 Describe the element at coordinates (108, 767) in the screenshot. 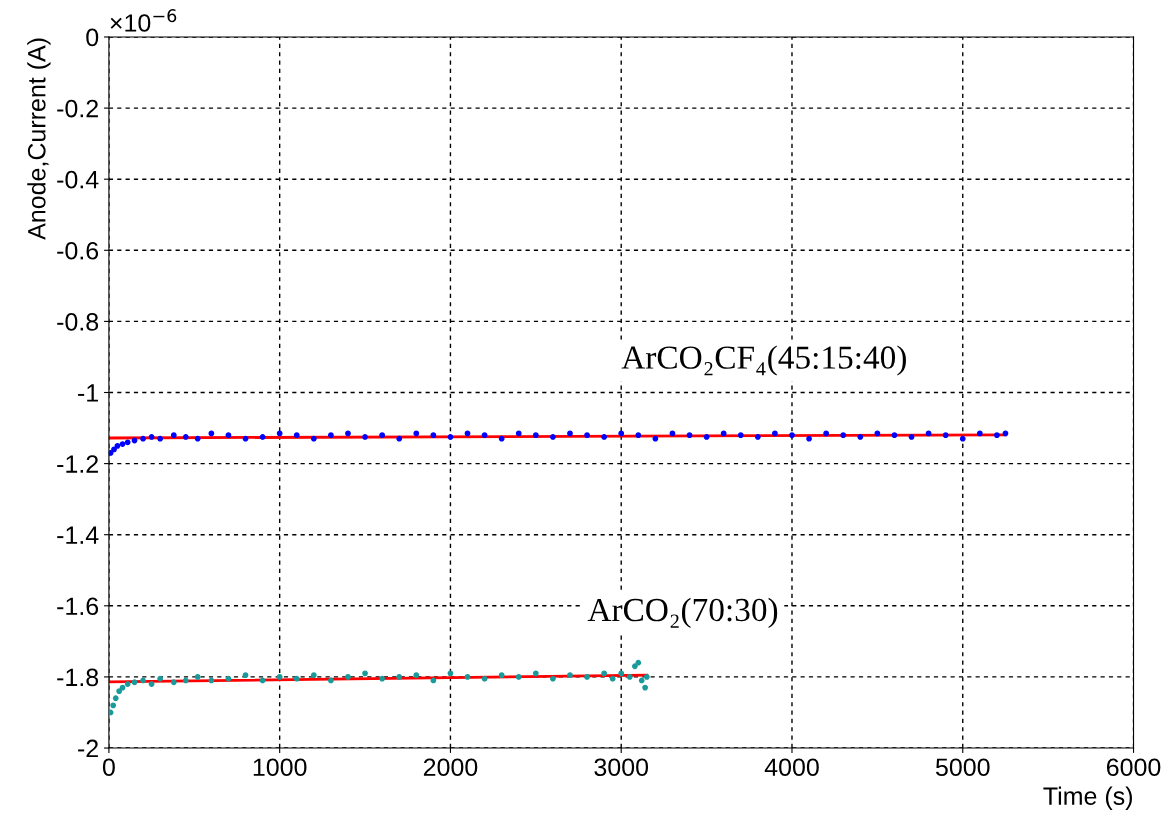

I see `x-tick-label: 0` at that location.